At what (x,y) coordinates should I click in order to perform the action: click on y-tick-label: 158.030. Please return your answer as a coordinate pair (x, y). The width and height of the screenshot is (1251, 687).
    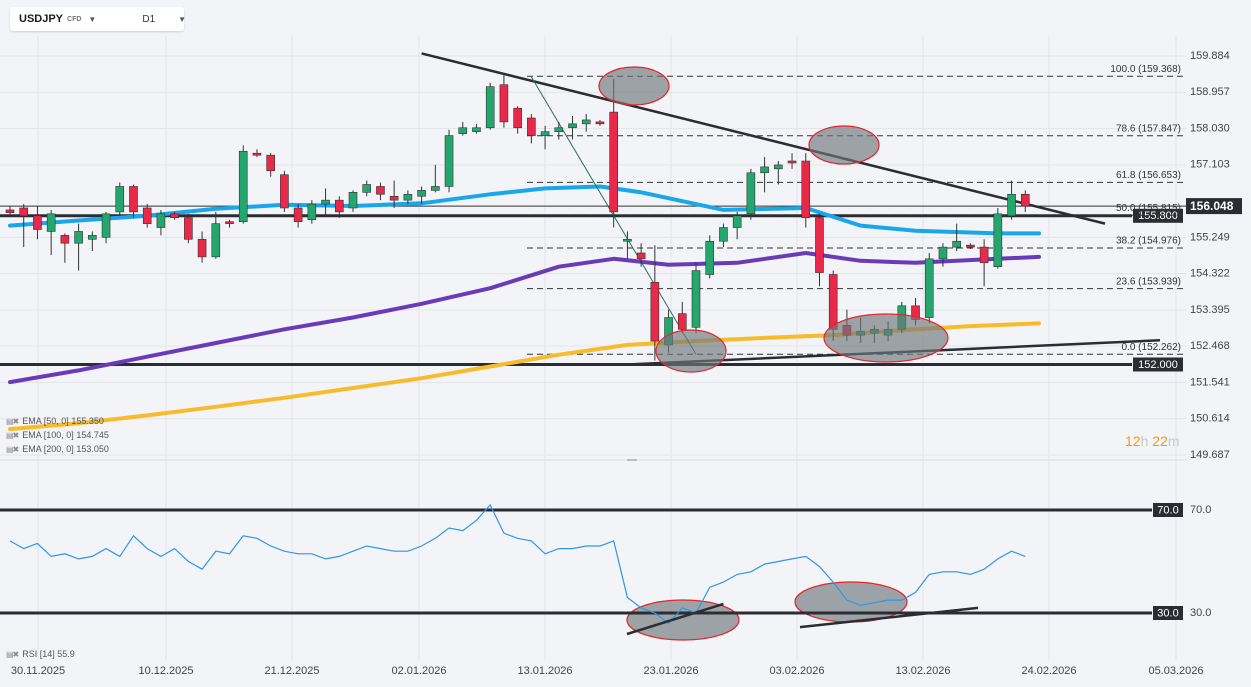
    Looking at the image, I should click on (1210, 128).